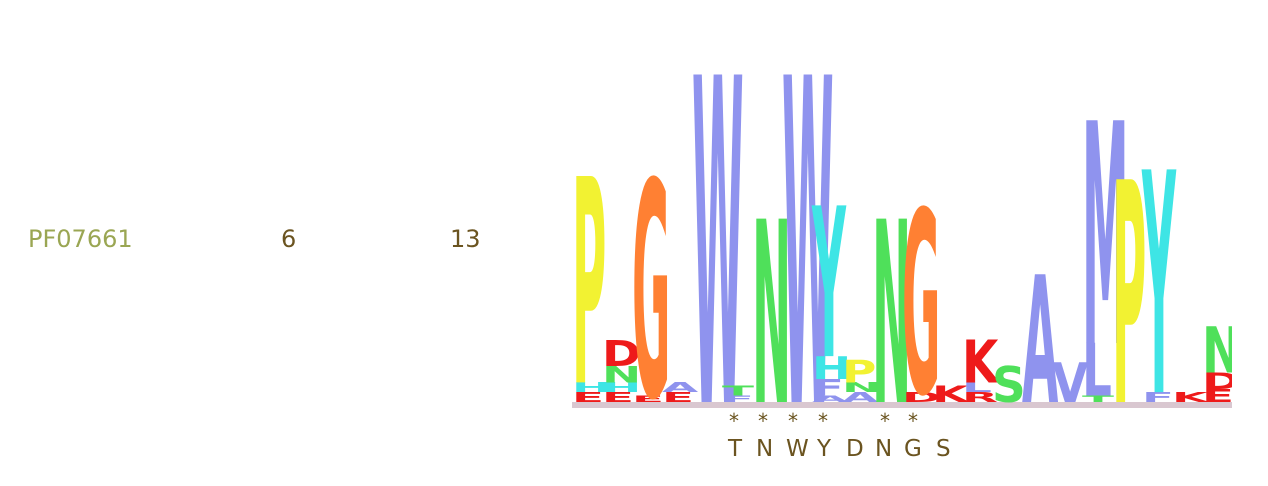  What do you see at coordinates (797, 449) in the screenshot?
I see `motif-letter: W` at bounding box center [797, 449].